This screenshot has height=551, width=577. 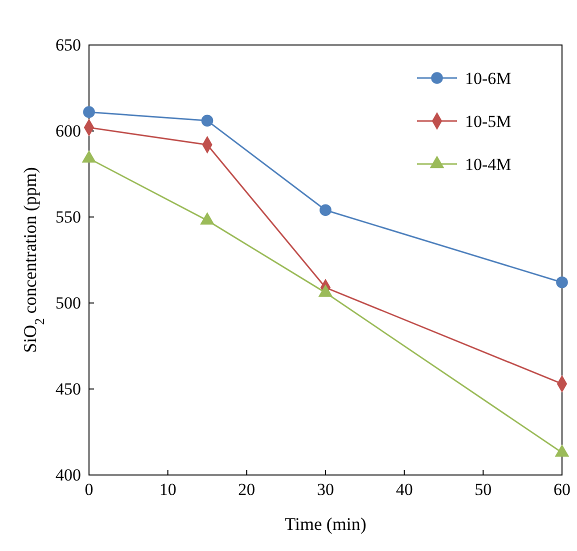 What do you see at coordinates (68, 44) in the screenshot?
I see `y-tick-label: 650` at bounding box center [68, 44].